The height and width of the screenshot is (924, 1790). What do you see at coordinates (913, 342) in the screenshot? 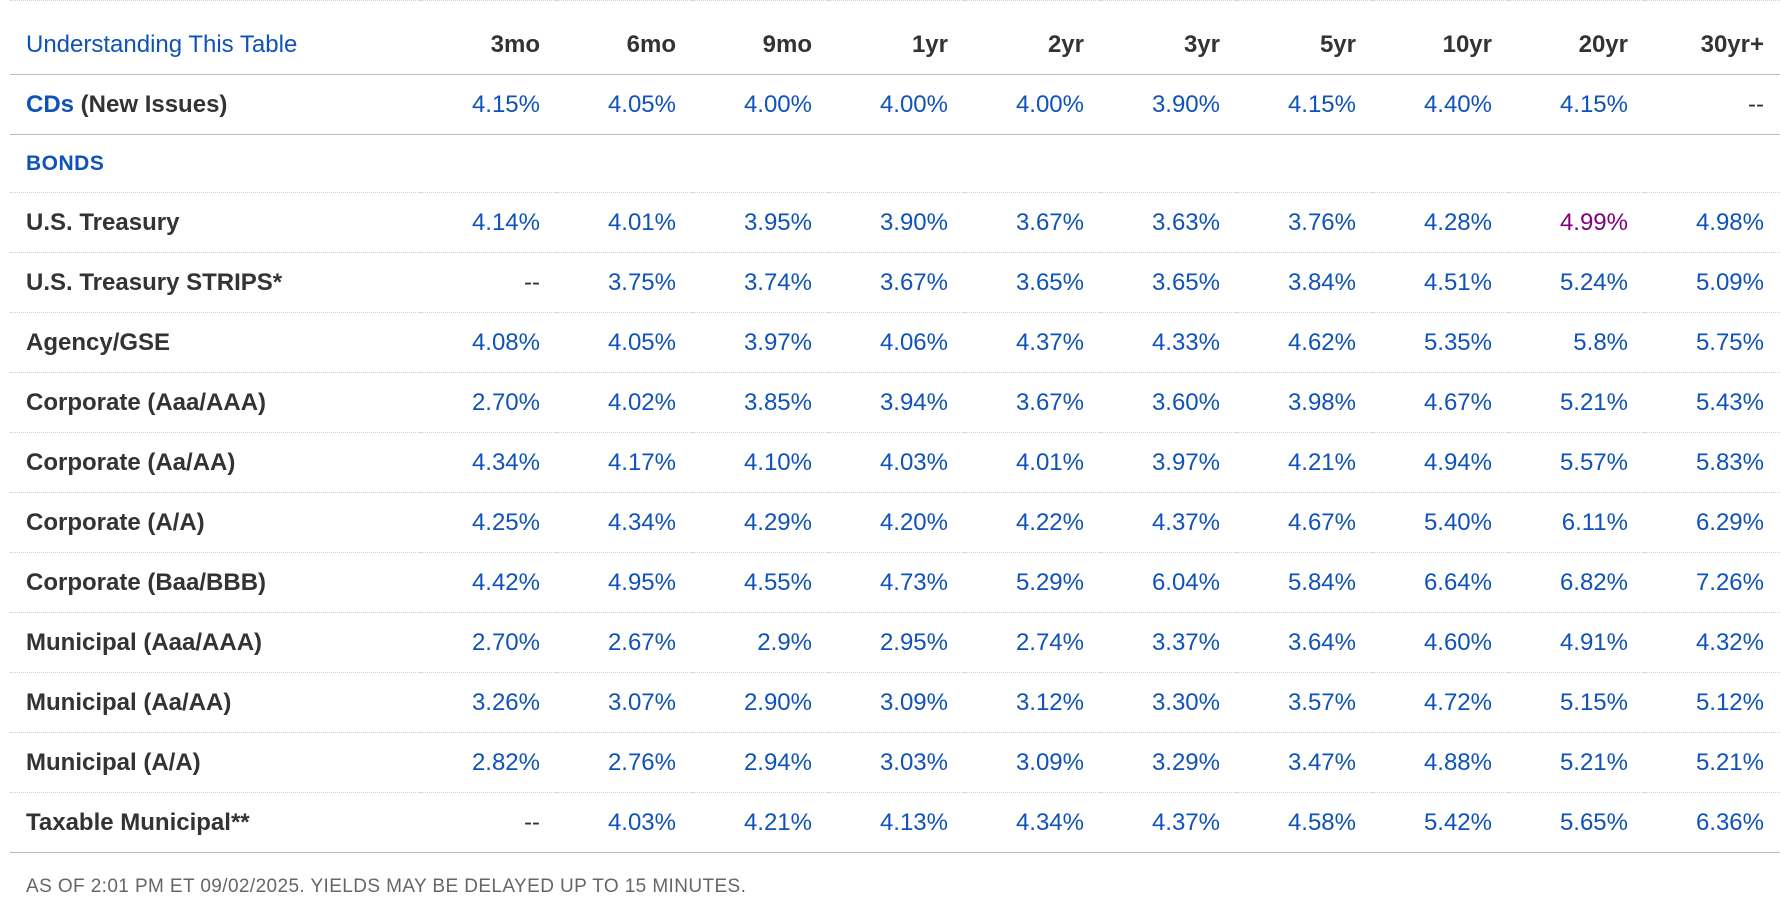
I see `yield-value: 4.06%` at bounding box center [913, 342].